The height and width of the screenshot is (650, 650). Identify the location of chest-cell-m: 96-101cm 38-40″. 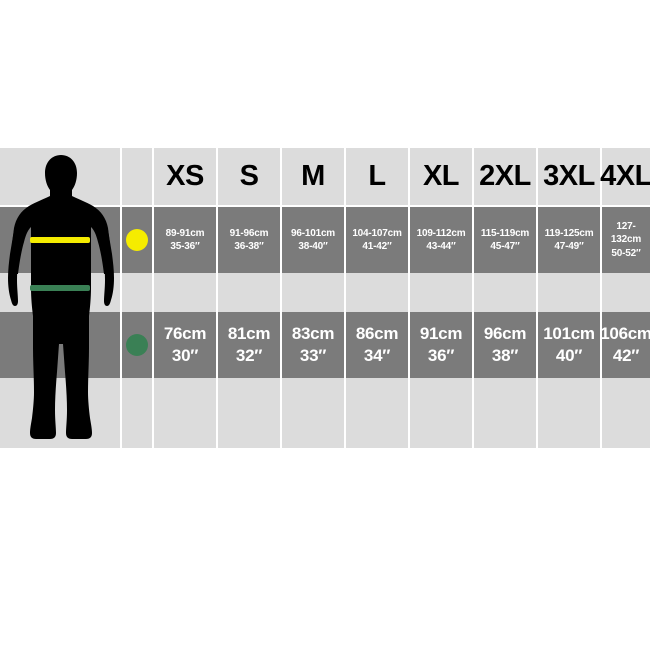
(313, 240).